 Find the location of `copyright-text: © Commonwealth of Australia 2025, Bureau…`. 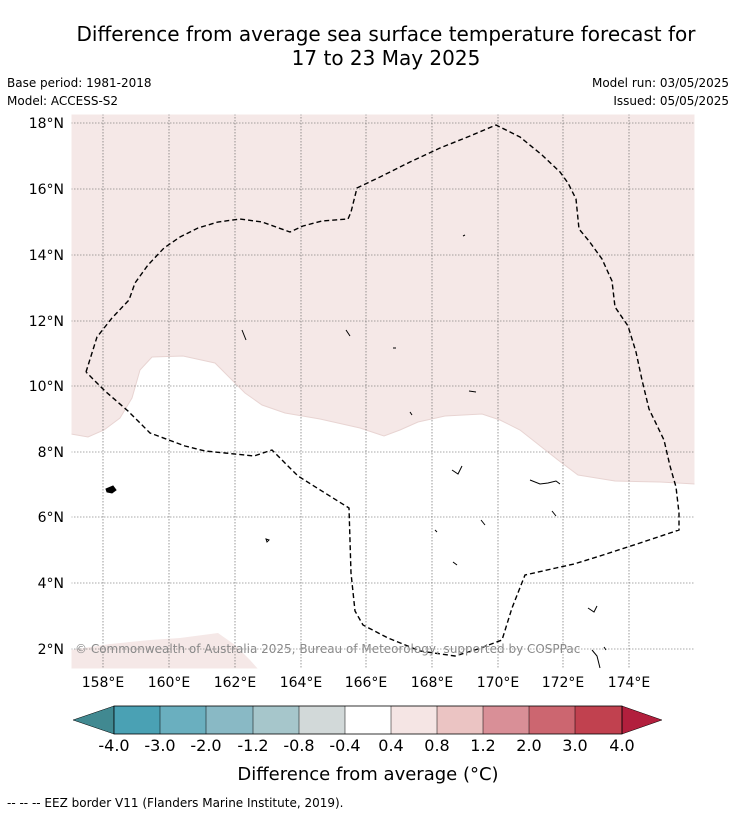

copyright-text: © Commonwealth of Australia 2025, Bureau… is located at coordinates (327, 649).